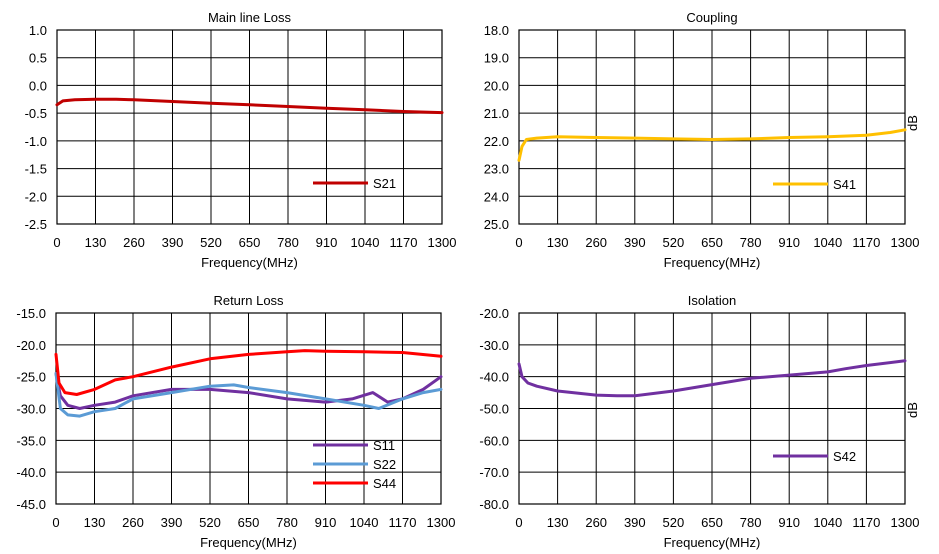  Describe the element at coordinates (494, 472) in the screenshot. I see `y-tick-label: -70.0` at that location.